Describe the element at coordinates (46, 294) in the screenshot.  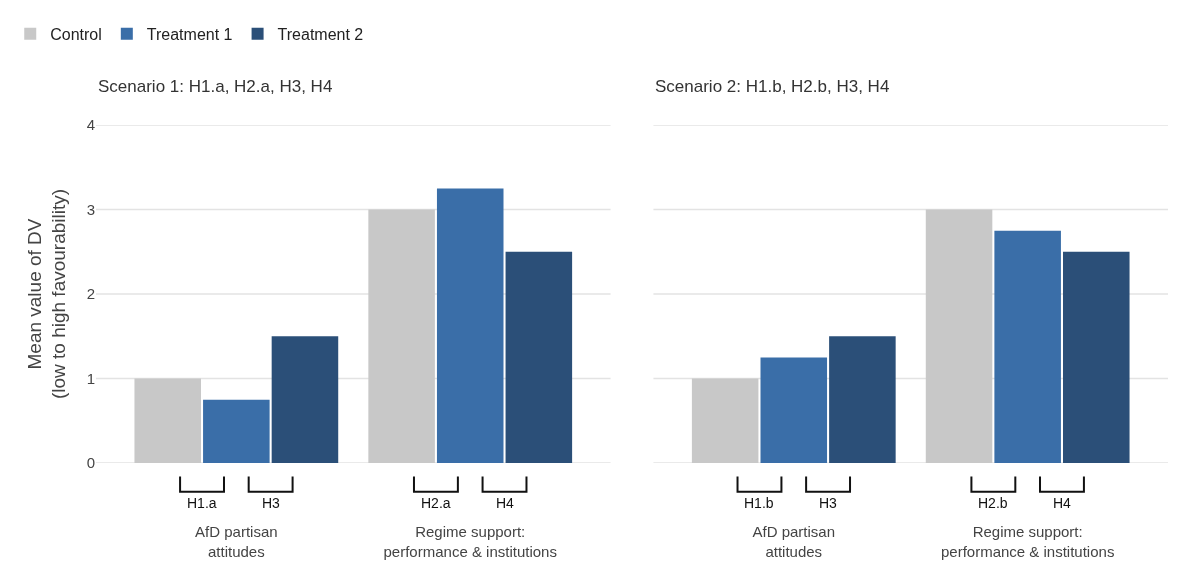
I see `y-axis-title: Mean value of DV (low to high favourability)` at that location.